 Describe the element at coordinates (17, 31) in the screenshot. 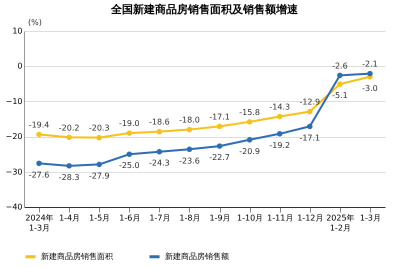

I see `y-tick-label: 10` at that location.